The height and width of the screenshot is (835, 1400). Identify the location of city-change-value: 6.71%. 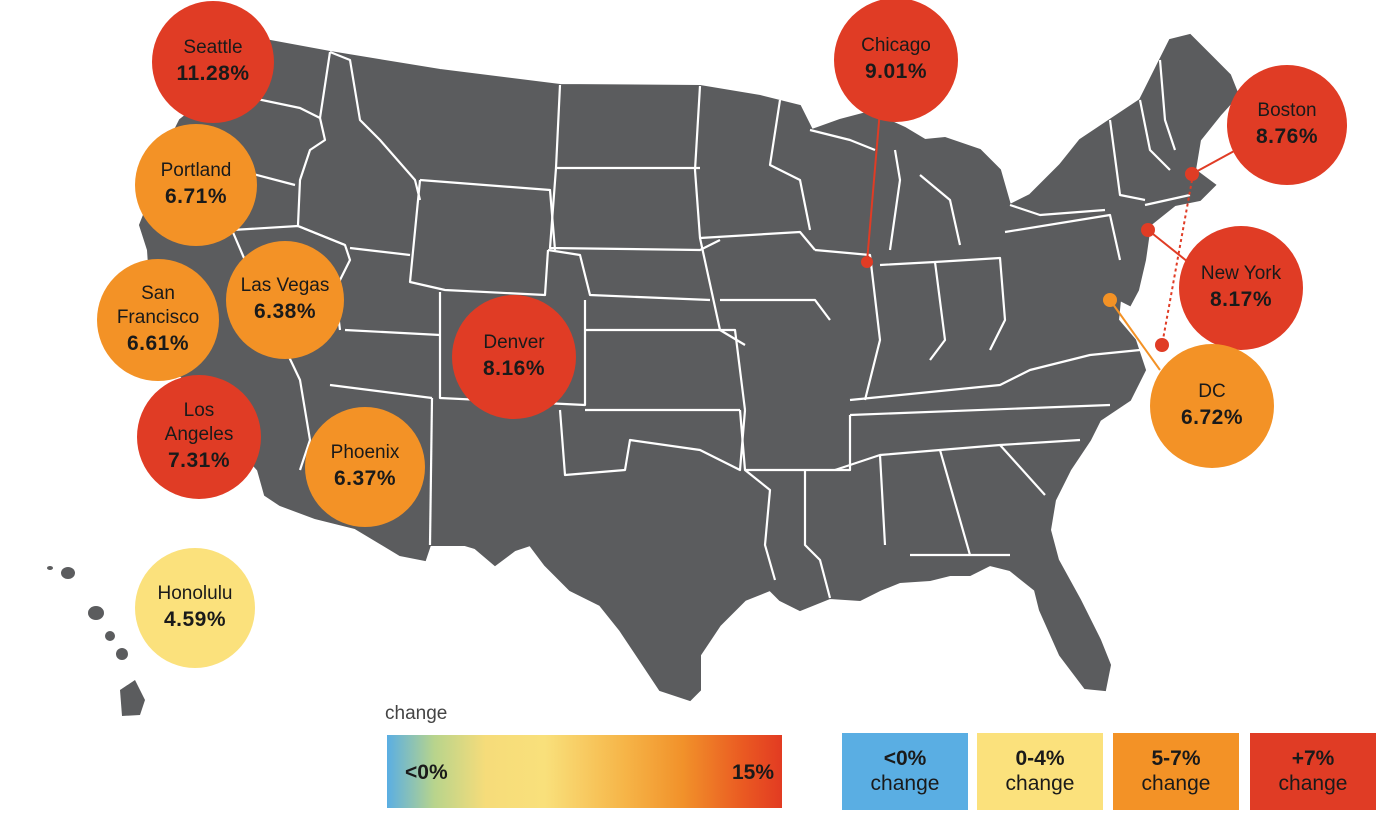
(196, 196).